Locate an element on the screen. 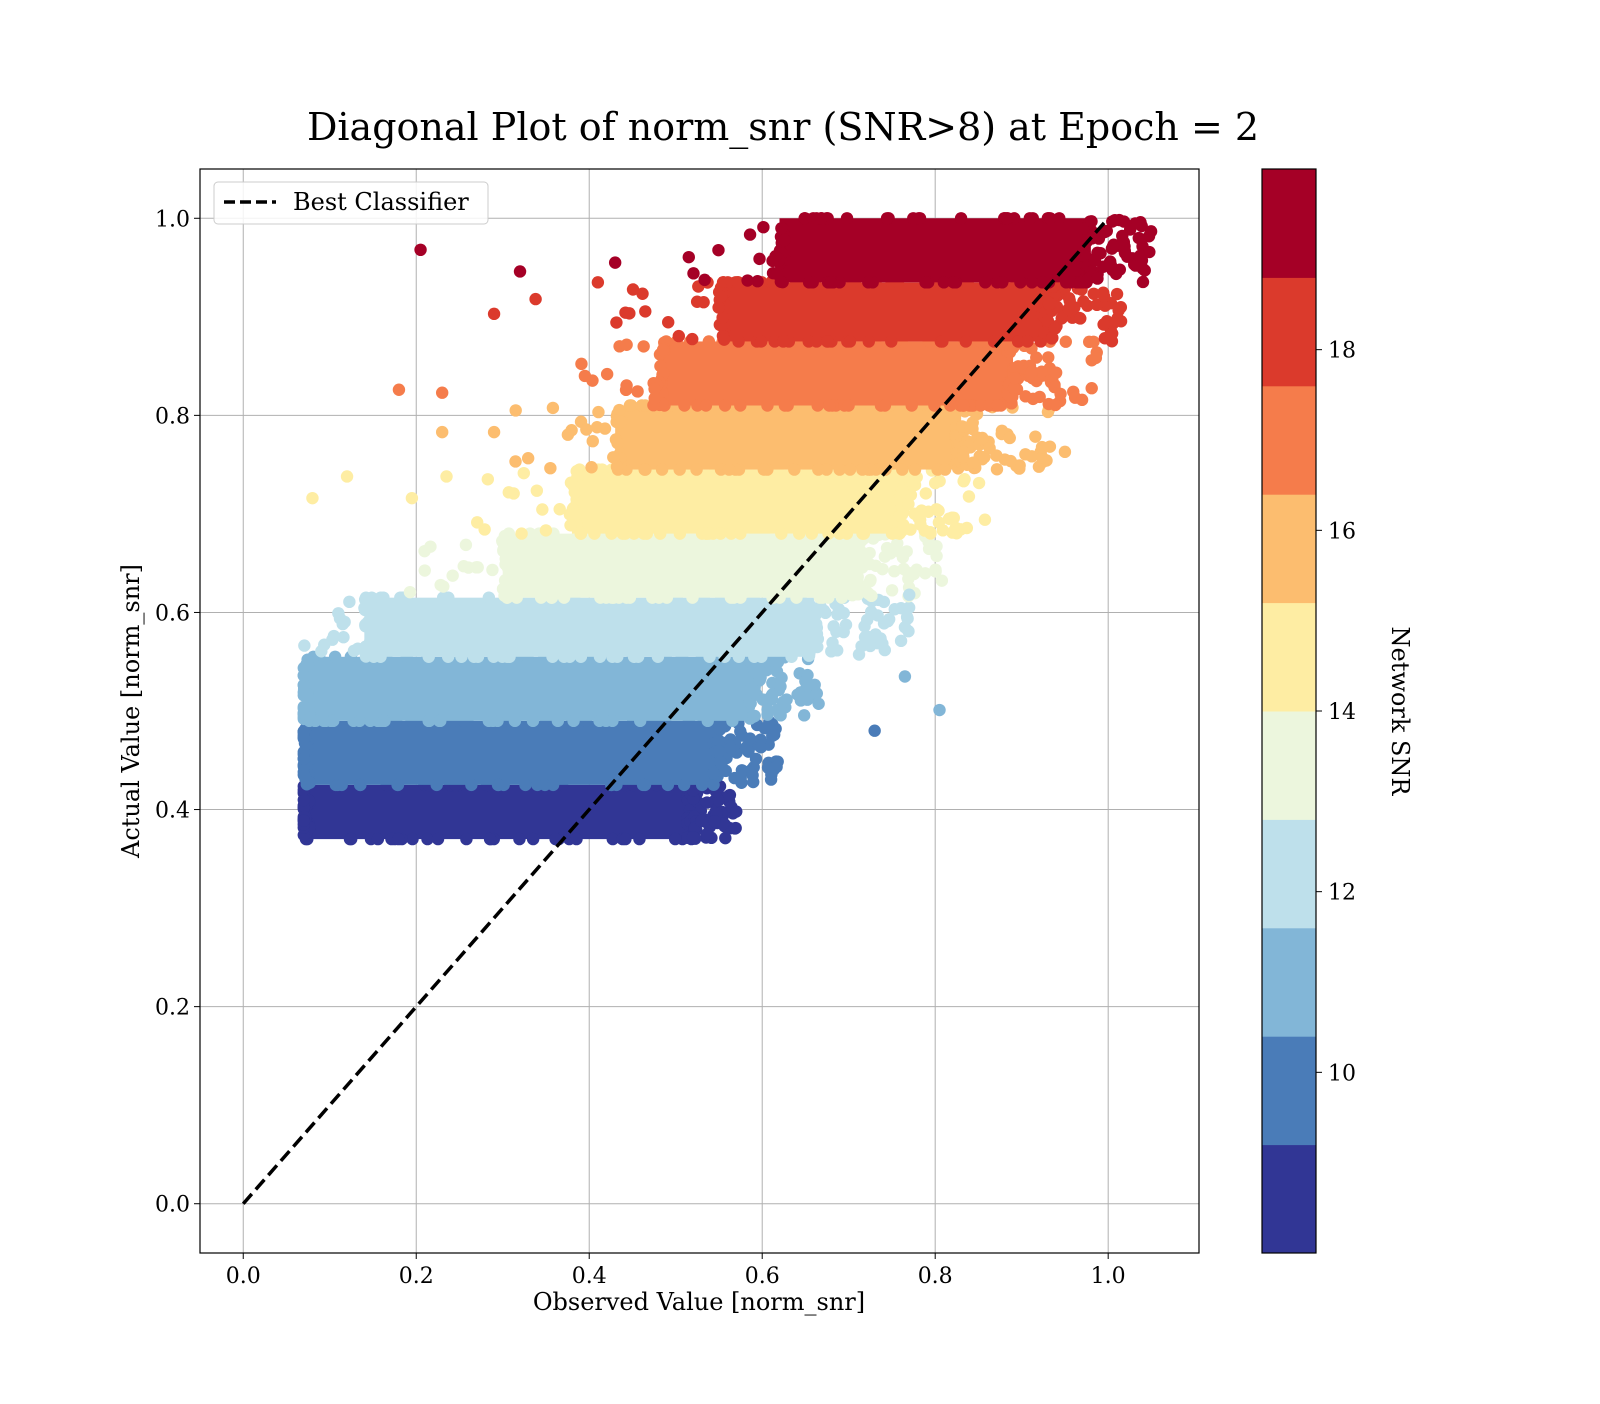 The width and height of the screenshot is (1600, 1404). x-tick-label: 0.4 is located at coordinates (589, 1276).